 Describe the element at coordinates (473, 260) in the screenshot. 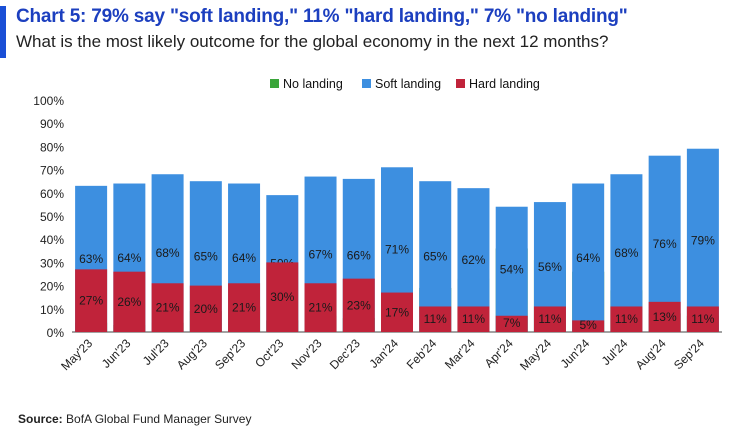

I see `data-label-soft-landing: 62%` at that location.